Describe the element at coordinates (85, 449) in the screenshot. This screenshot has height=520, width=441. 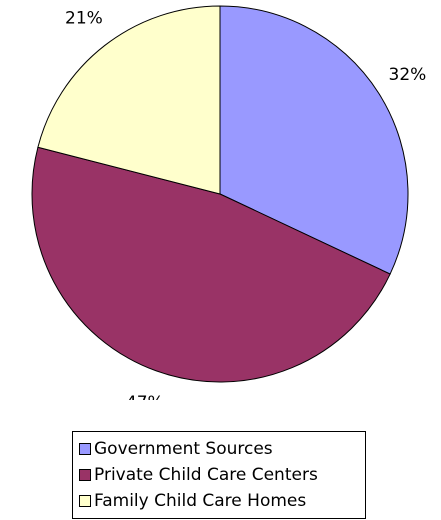
I see `legend-swatch-government-sources` at that location.